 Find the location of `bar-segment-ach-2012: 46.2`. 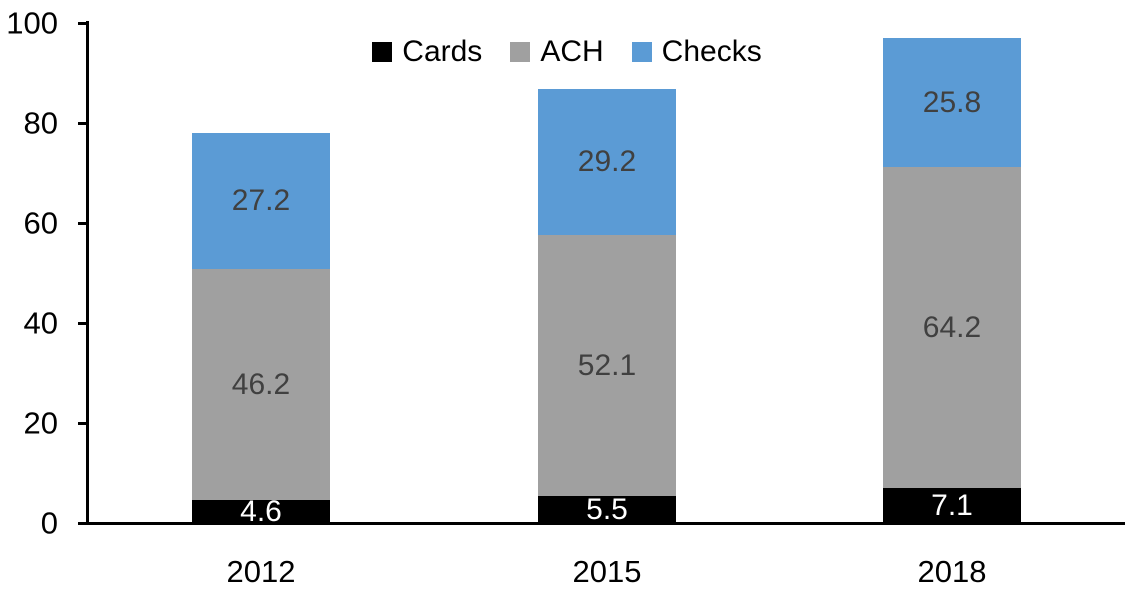

bar-segment-ach-2012: 46.2 is located at coordinates (261, 384).